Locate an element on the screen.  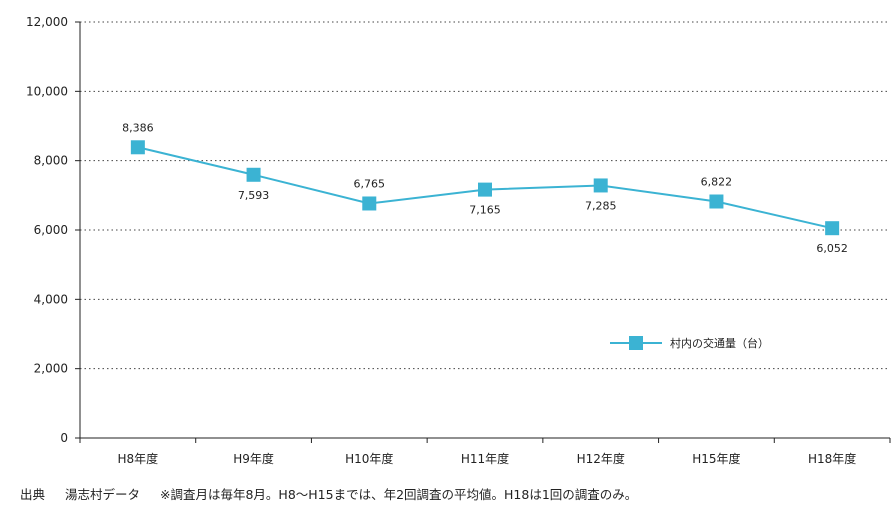
data-label: 7,165 is located at coordinates (485, 210).